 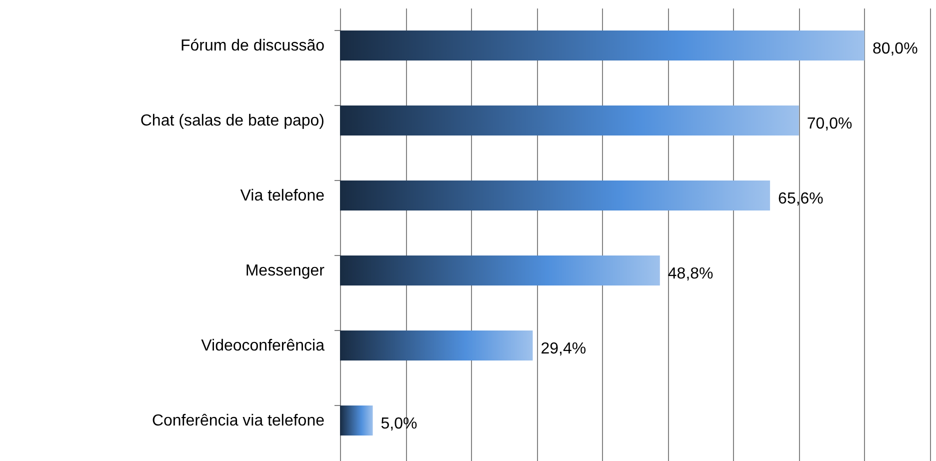 I want to click on data-label: 70,0%, so click(x=829, y=124).